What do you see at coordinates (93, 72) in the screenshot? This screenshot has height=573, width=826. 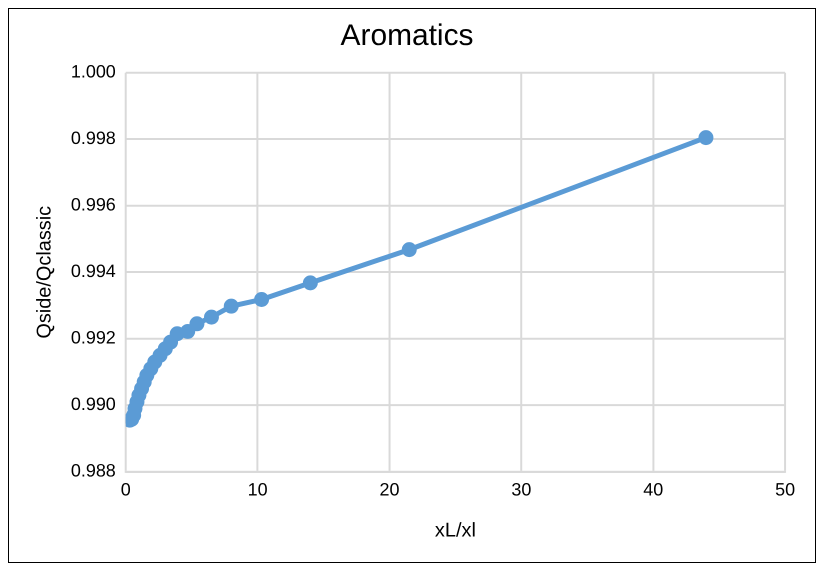 I see `y-tick-label: 1.000` at bounding box center [93, 72].